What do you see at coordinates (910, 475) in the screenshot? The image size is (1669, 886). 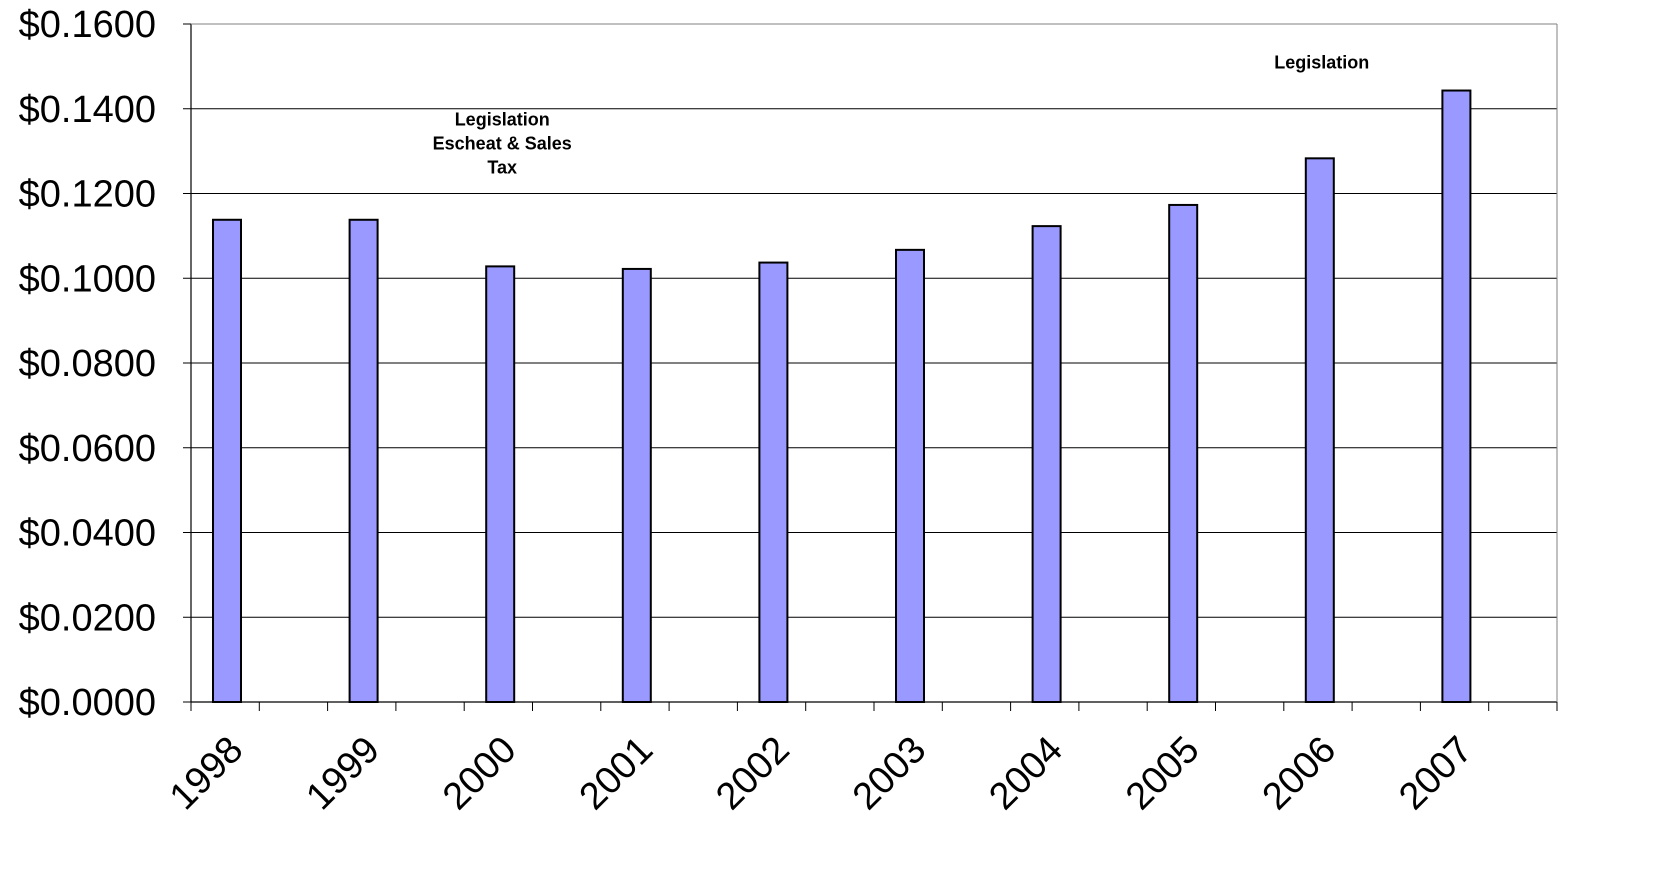 I see `bar-2003` at bounding box center [910, 475].